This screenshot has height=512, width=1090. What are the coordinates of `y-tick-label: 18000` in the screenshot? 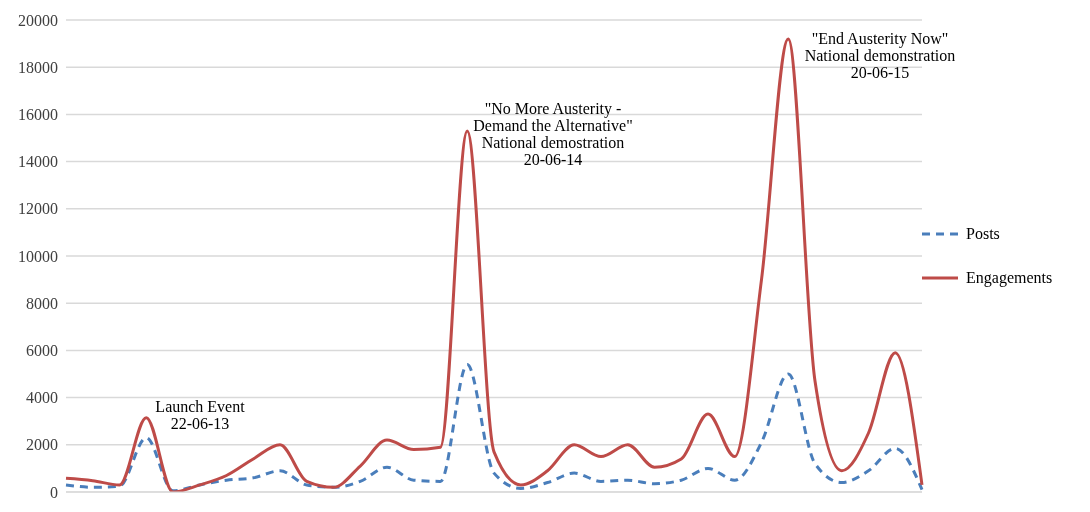 It's located at (38, 67).